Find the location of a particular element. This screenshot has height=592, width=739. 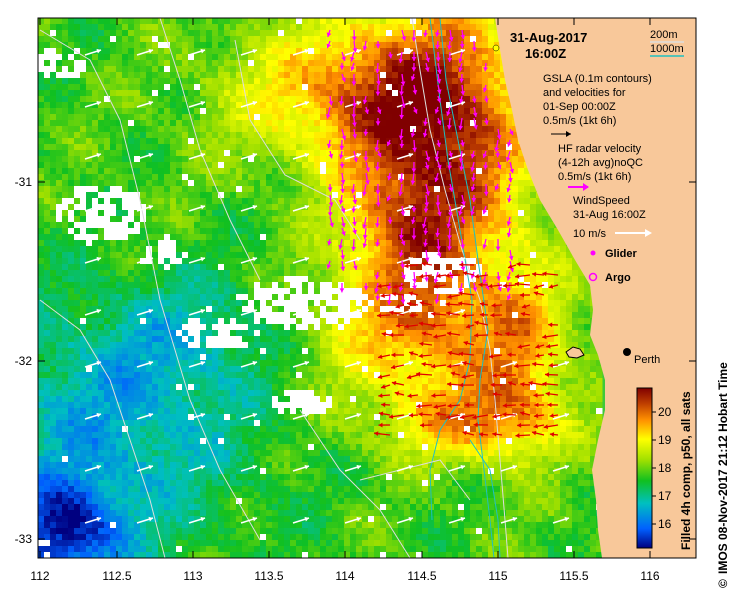

legend-200m: 200m is located at coordinates (664, 35).